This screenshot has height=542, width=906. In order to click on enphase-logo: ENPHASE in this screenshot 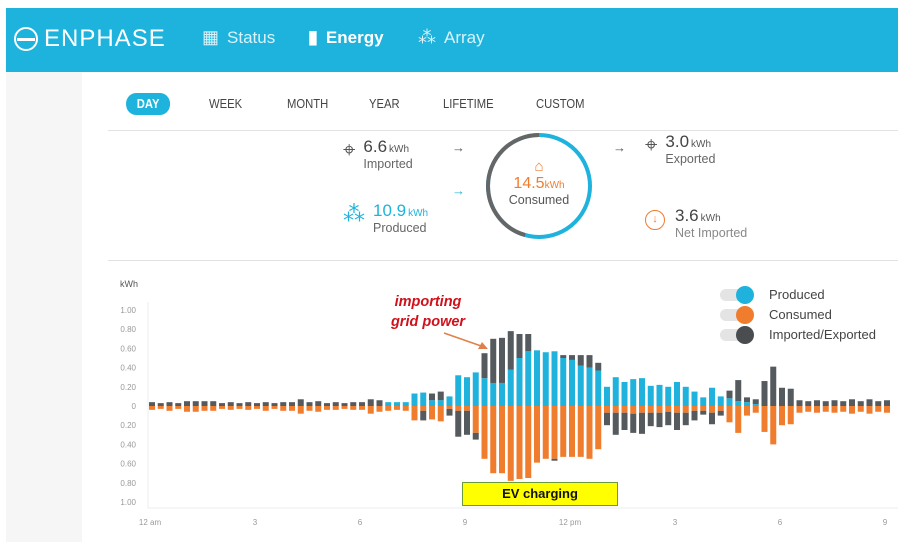, I will do `click(90, 39)`.